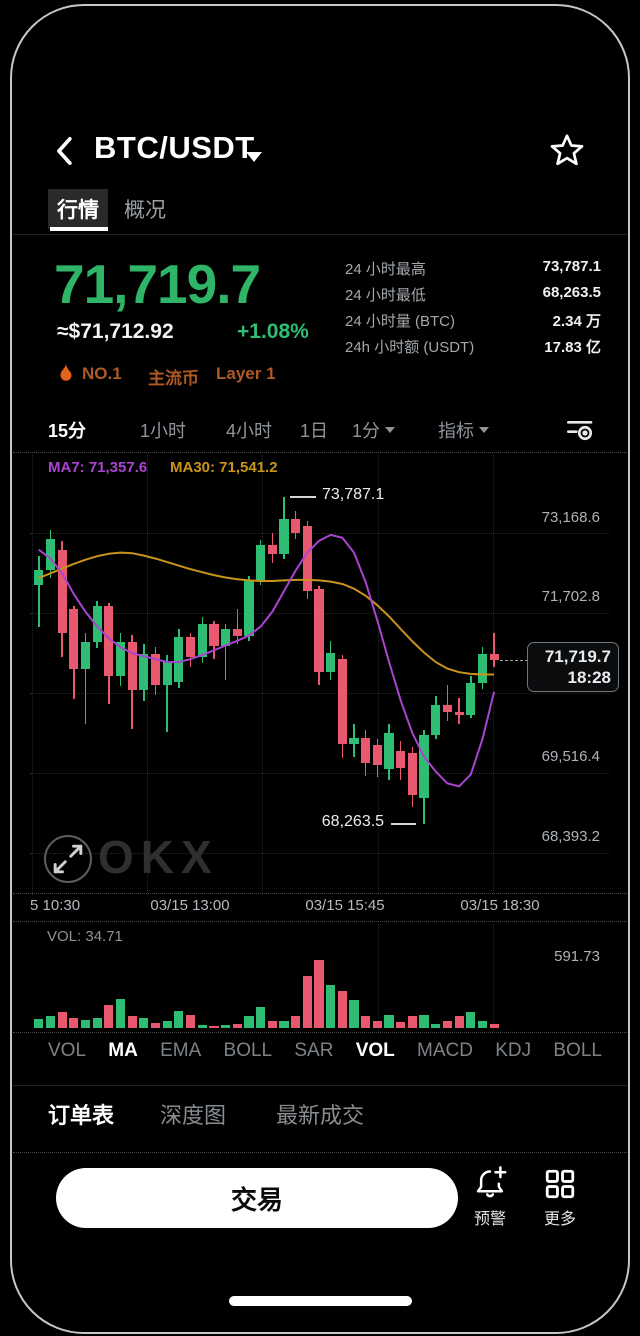 This screenshot has height=1336, width=640. I want to click on alert-button: 预警, so click(490, 1197).